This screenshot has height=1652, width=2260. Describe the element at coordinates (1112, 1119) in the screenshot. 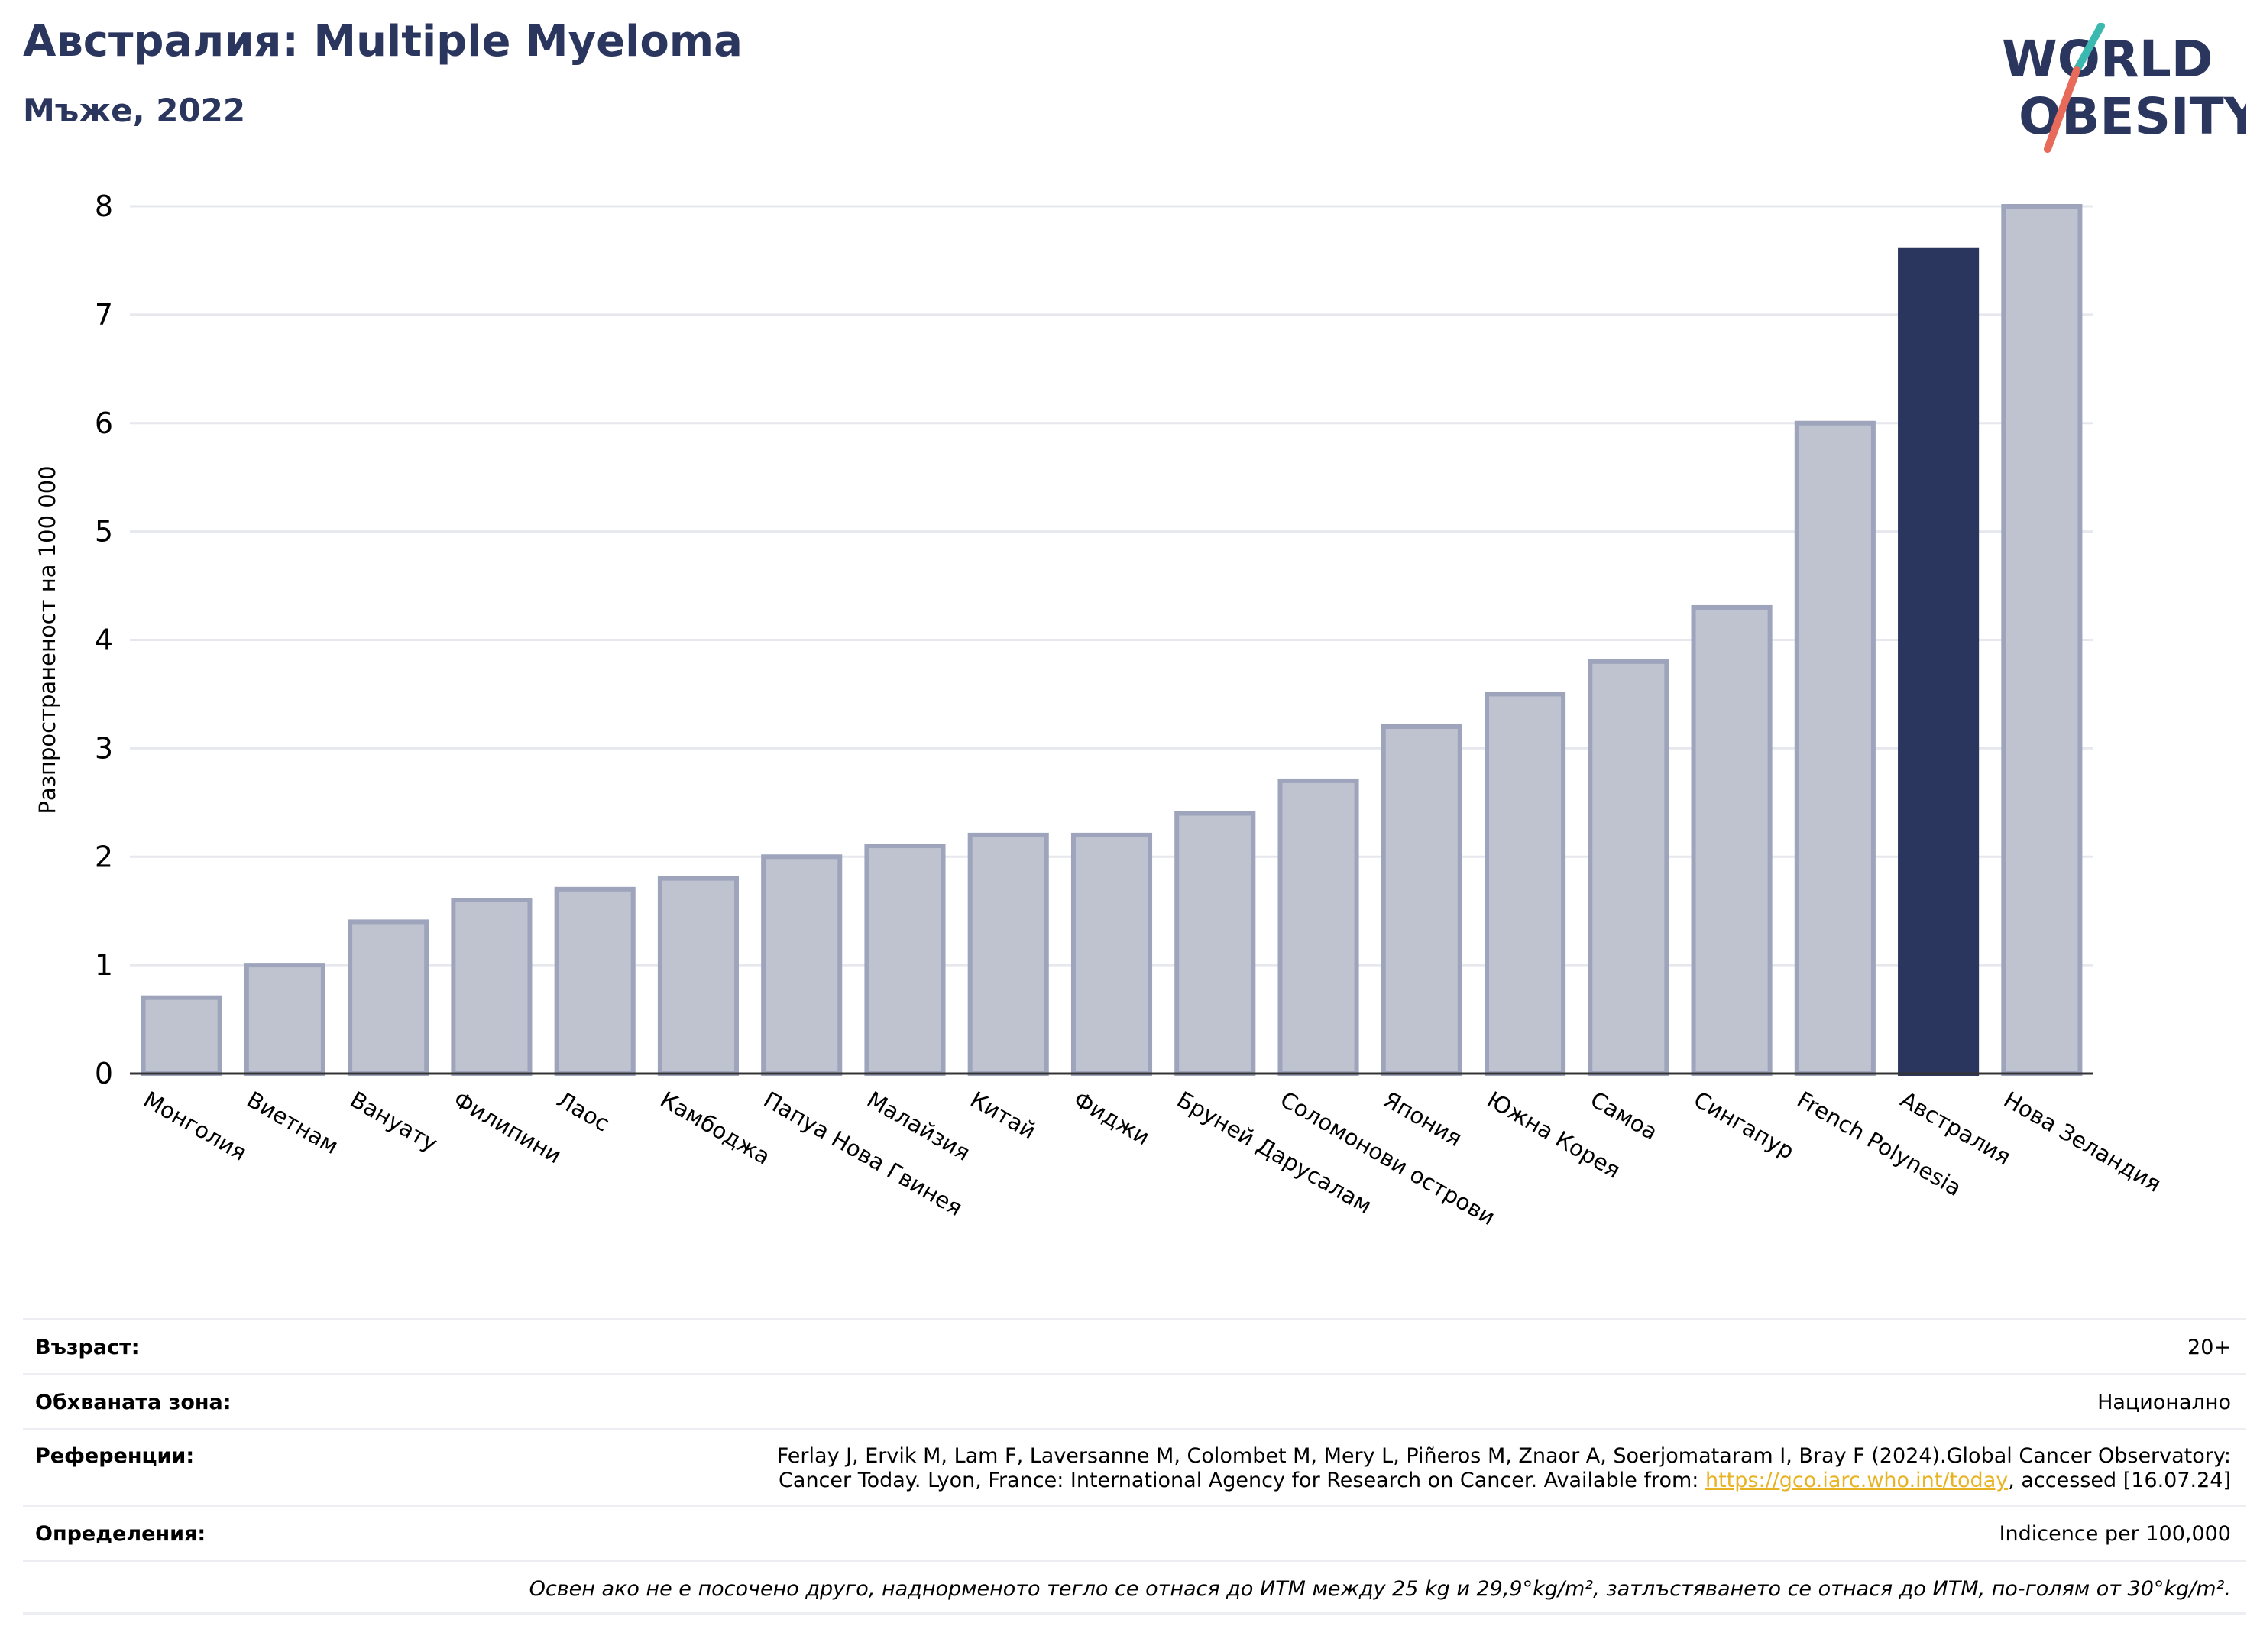

I see `x-tick-label: Фиджи` at that location.